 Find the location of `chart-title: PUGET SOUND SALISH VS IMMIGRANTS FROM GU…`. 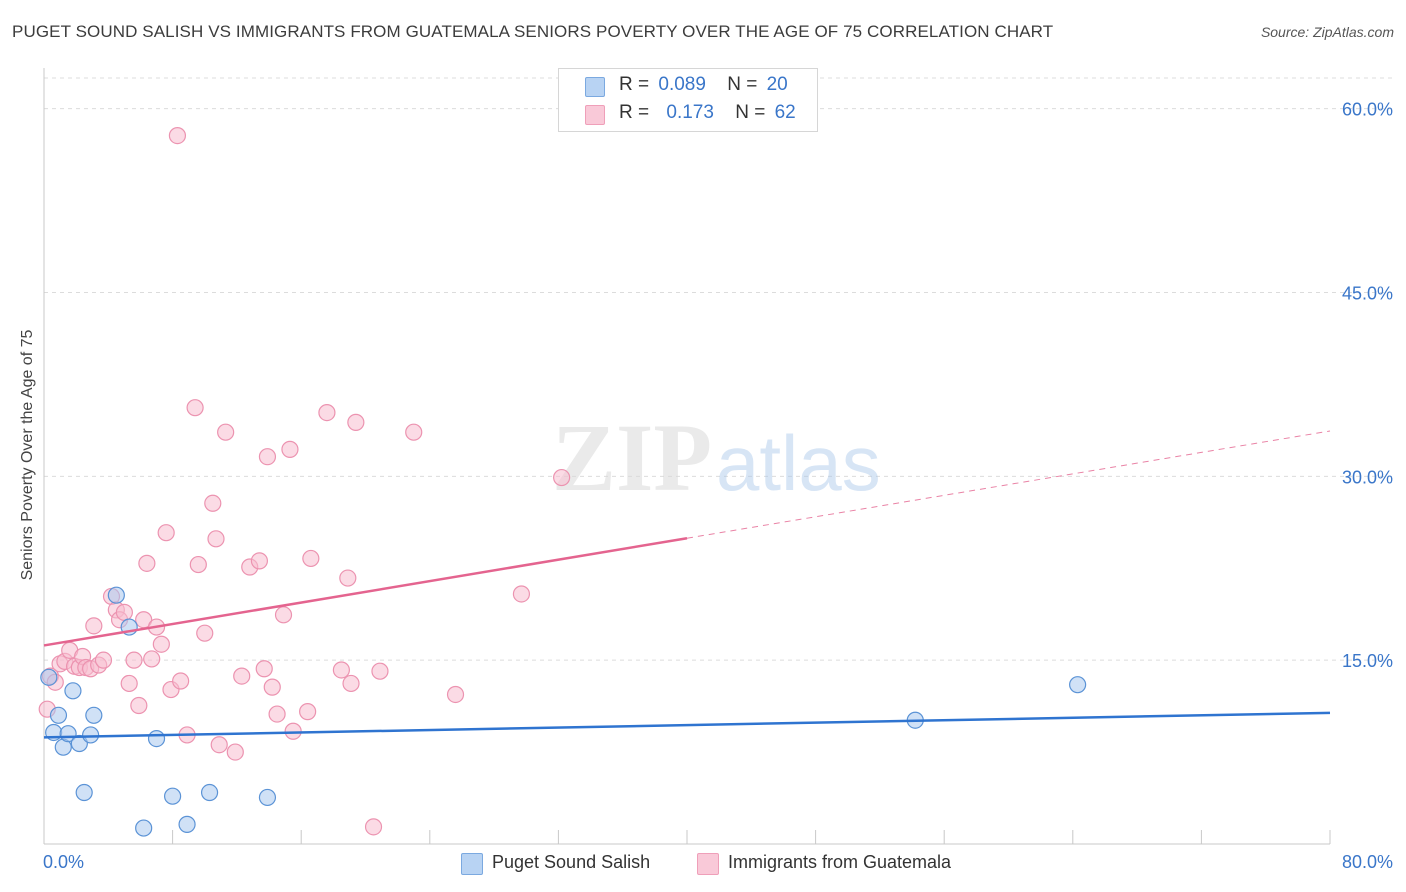

chart-title: PUGET SOUND SALISH VS IMMIGRANTS FROM GU… is located at coordinates (533, 31).